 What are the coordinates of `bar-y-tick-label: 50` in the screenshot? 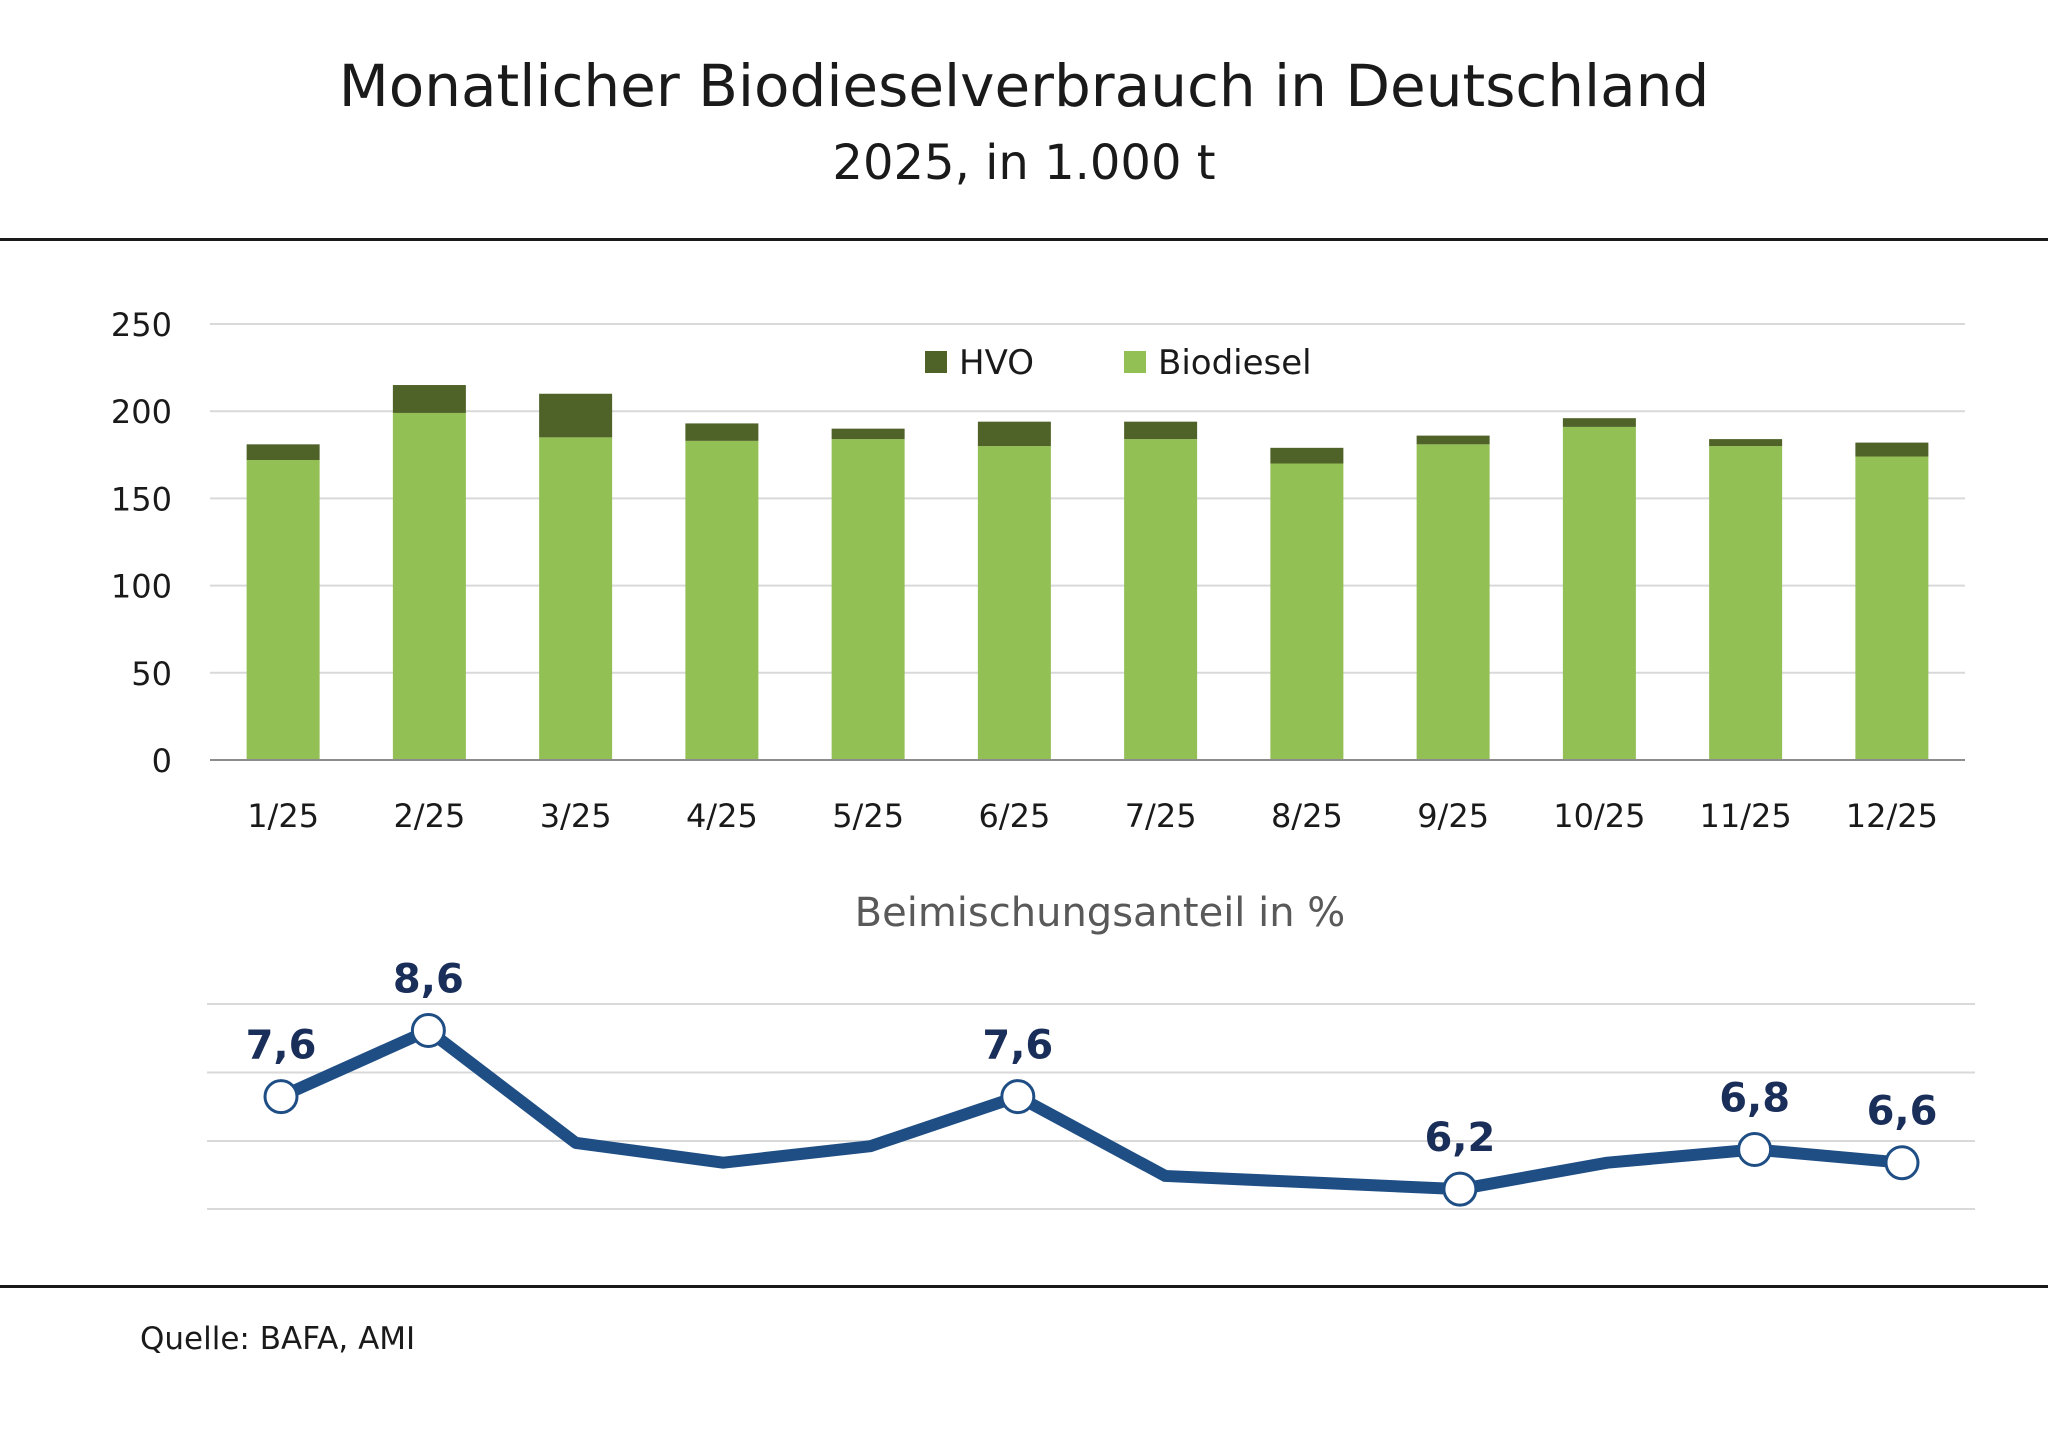 It's located at (151, 674).